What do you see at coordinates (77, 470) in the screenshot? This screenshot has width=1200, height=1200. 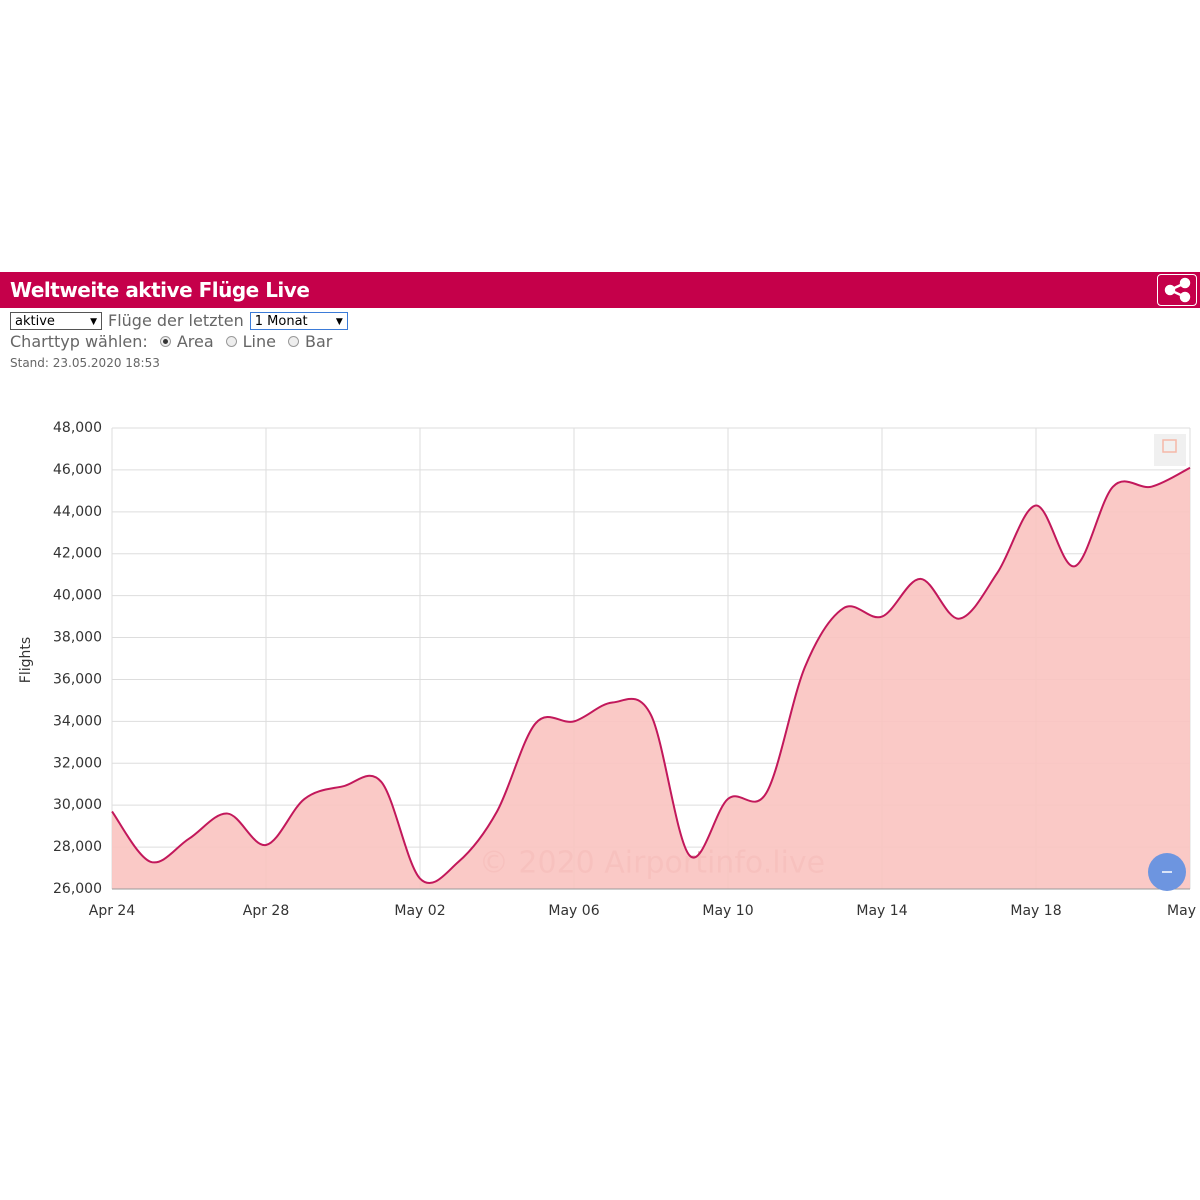 I see `y-tick-label: 46,000` at bounding box center [77, 470].